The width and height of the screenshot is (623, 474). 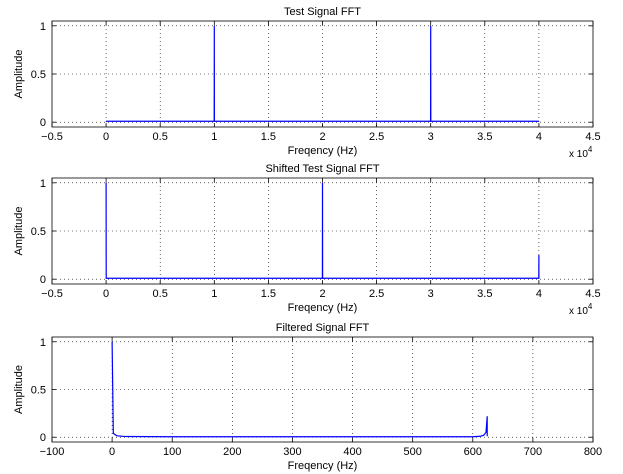 I want to click on x-tick-label: 800, so click(x=593, y=452).